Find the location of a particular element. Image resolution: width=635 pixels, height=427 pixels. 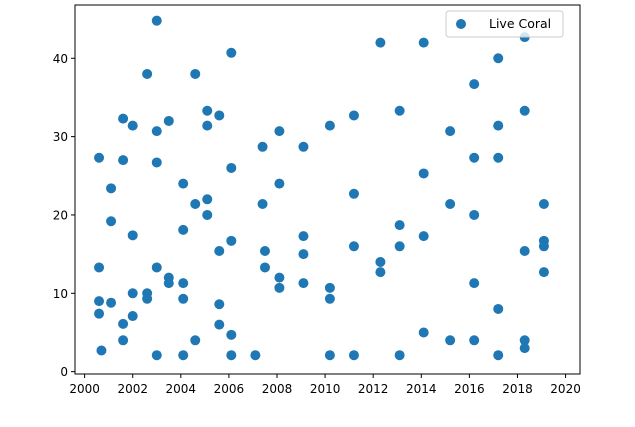

y-axis: 0 10 20 30 40 is located at coordinates (64, 215).